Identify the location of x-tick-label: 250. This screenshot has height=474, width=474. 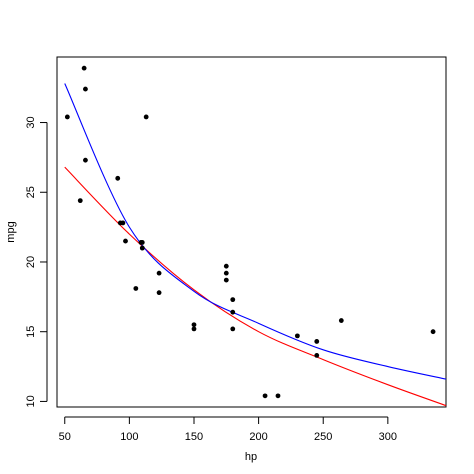
(323, 437).